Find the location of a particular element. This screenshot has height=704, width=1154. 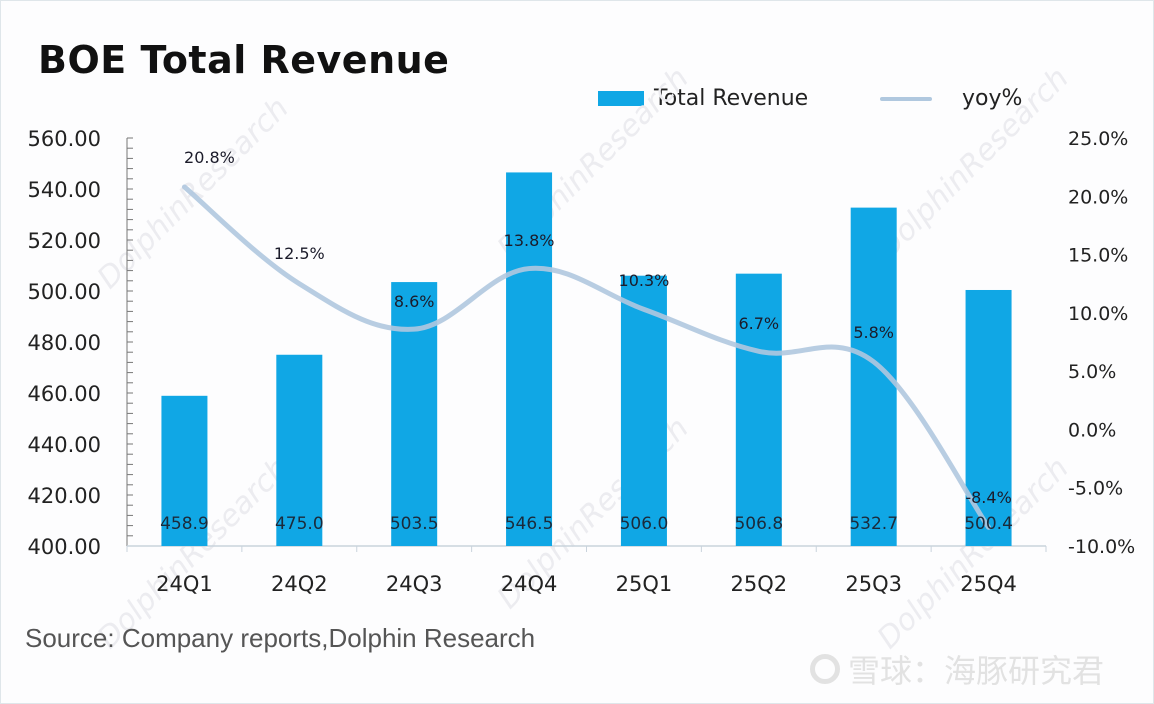

right-axis-tick-label: 15.0% is located at coordinates (1098, 256).